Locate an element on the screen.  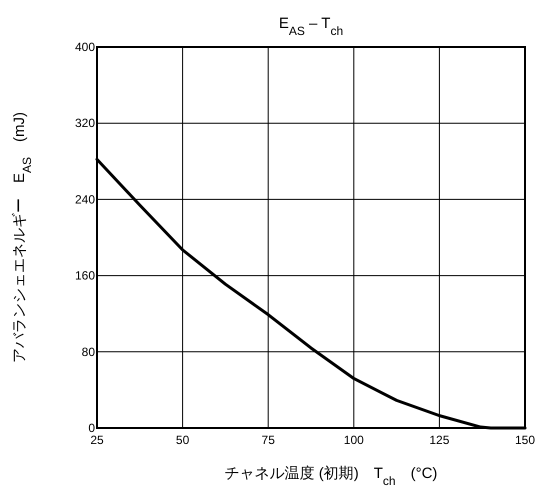
x-tick-label: 75 is located at coordinates (269, 440).